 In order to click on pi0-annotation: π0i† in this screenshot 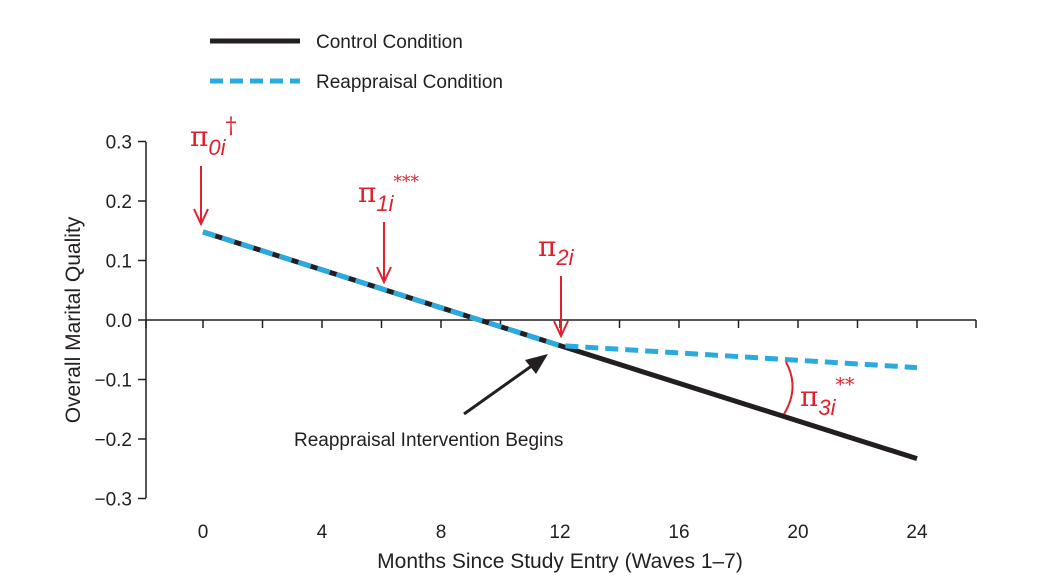, I will do `click(213, 170)`.